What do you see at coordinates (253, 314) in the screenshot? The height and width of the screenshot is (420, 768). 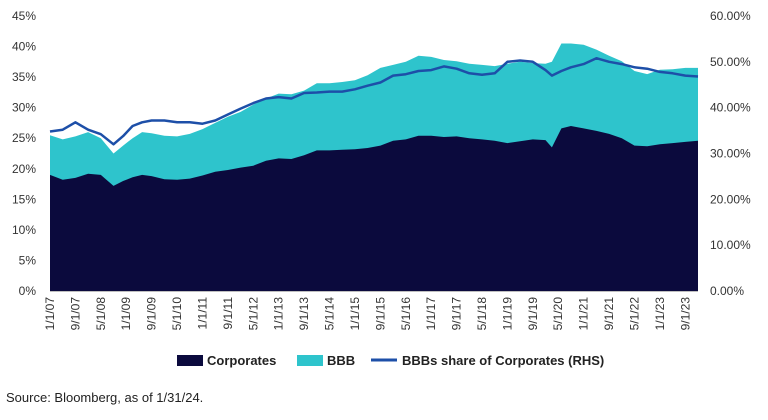 I see `x-tick-label: 5/1/12` at bounding box center [253, 314].